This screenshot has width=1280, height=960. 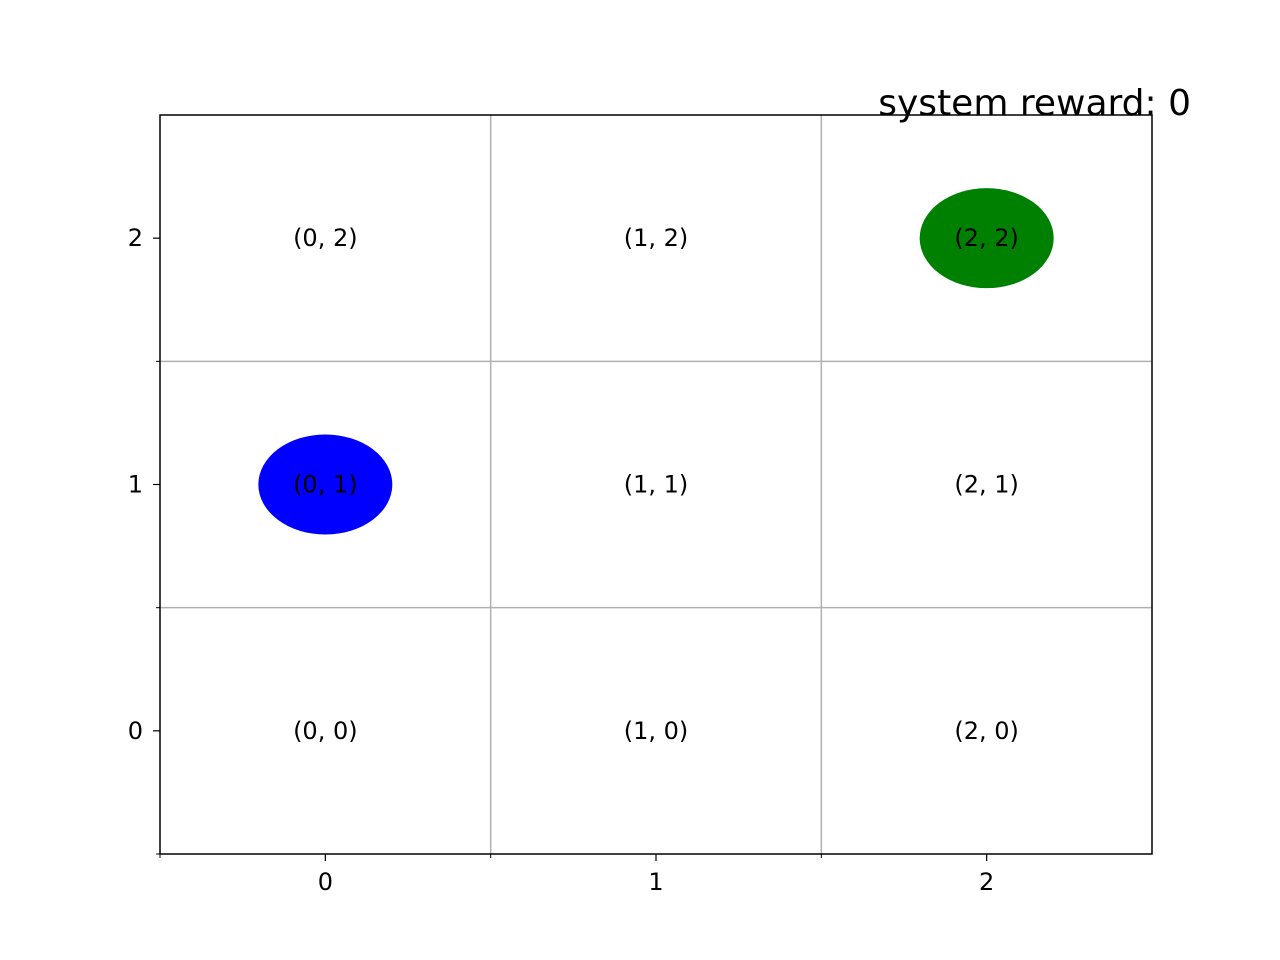 What do you see at coordinates (655, 882) in the screenshot?
I see `x-tick-label-1: 1` at bounding box center [655, 882].